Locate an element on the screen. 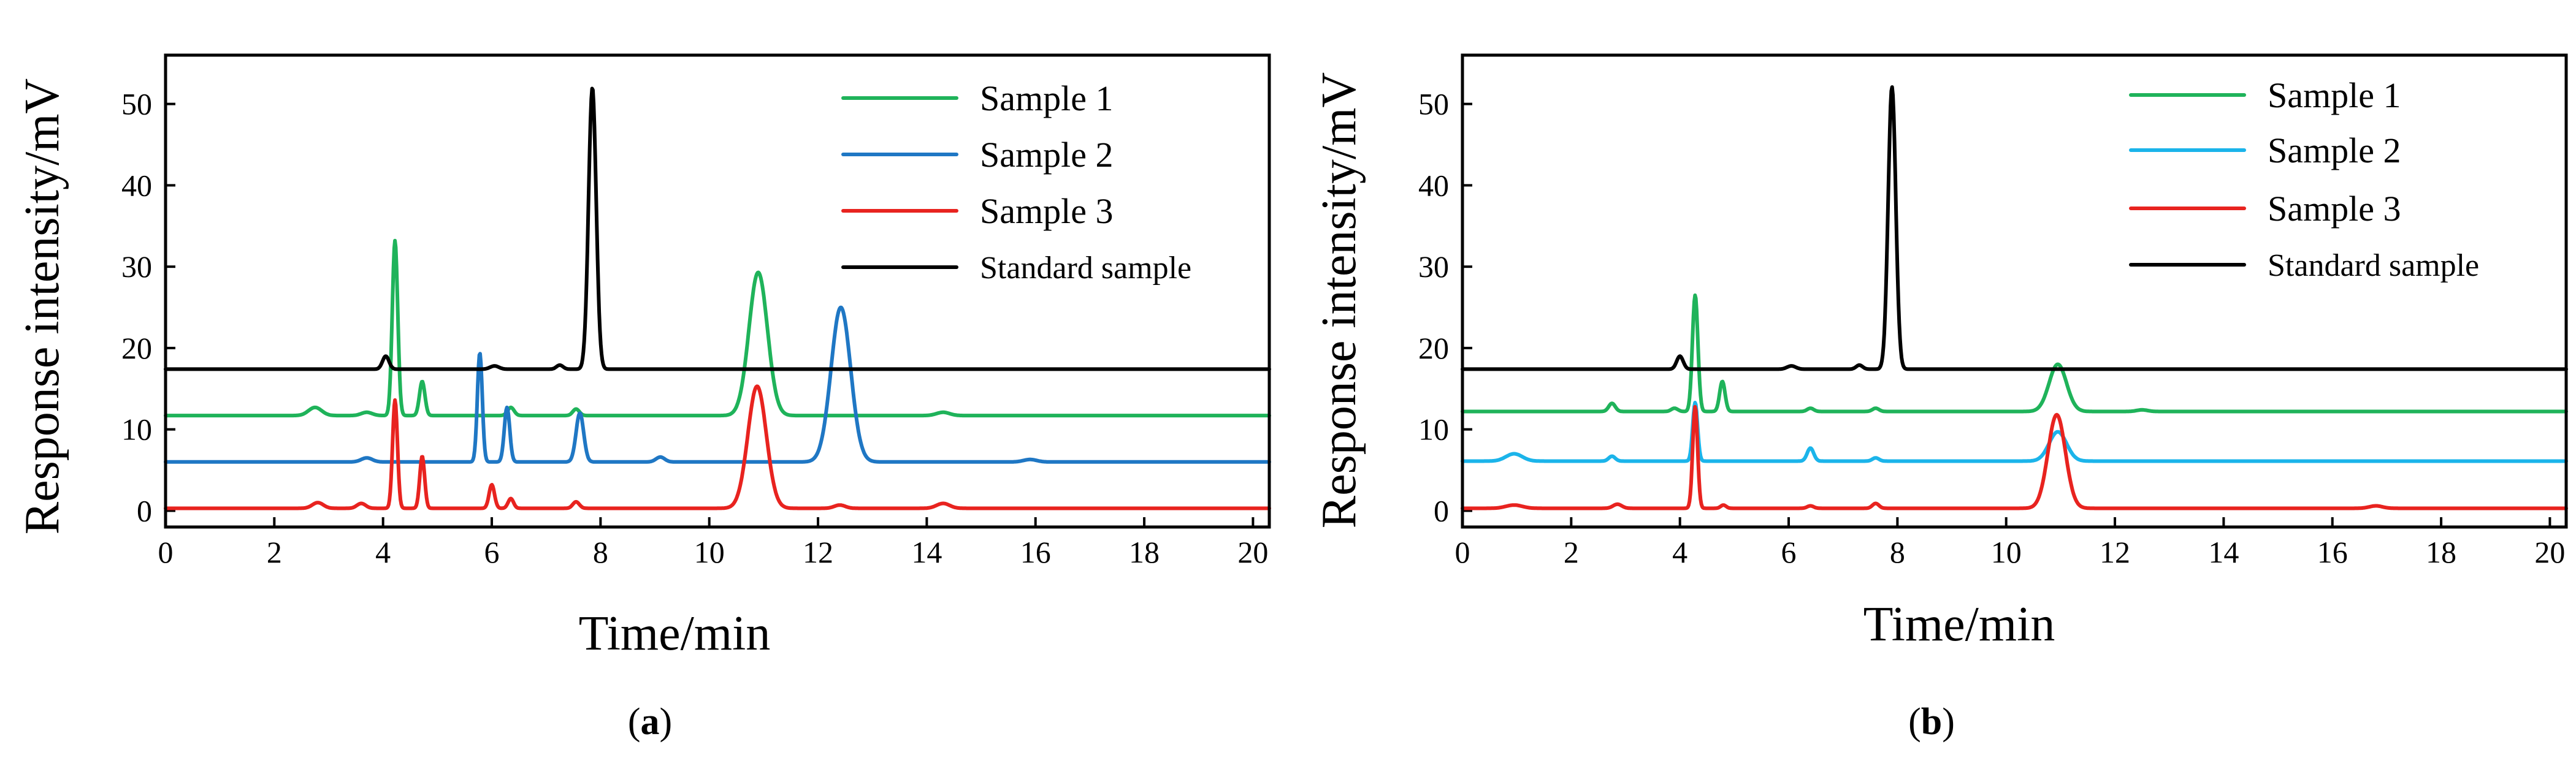 This screenshot has width=2576, height=766. panel-caption-b: (b) is located at coordinates (1931, 722).